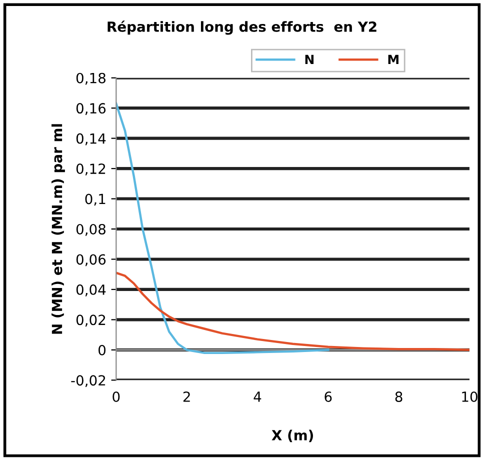  Describe the element at coordinates (309, 59) in the screenshot. I see `legend-label: N` at that location.